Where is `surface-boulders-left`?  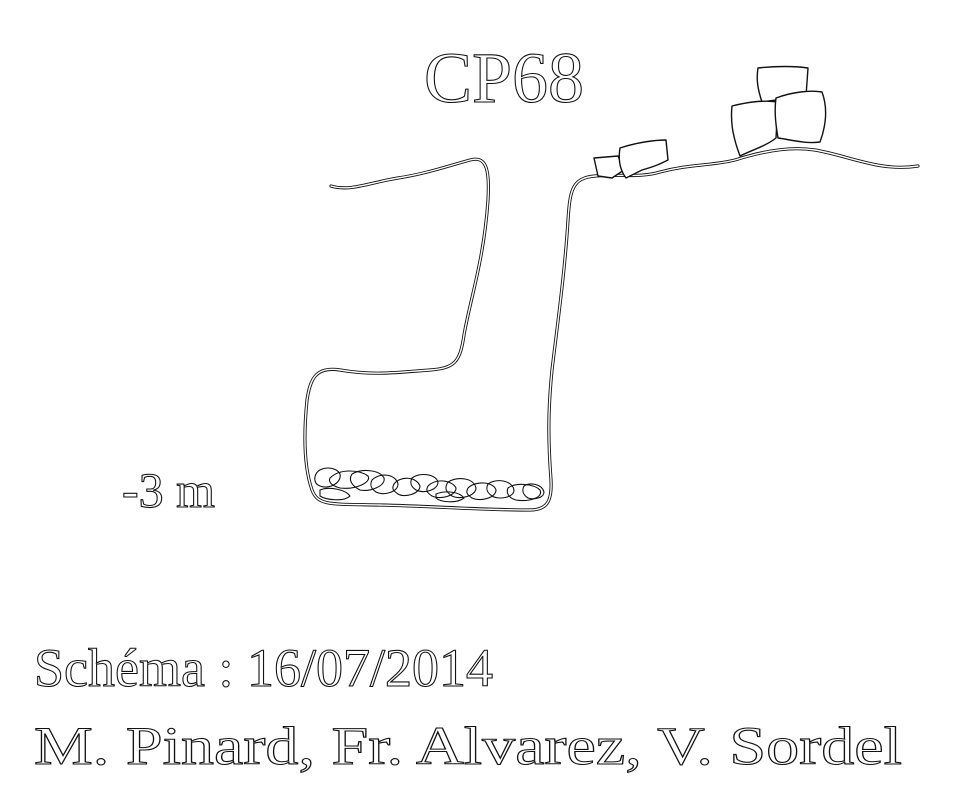 surface-boulders-left is located at coordinates (631, 159).